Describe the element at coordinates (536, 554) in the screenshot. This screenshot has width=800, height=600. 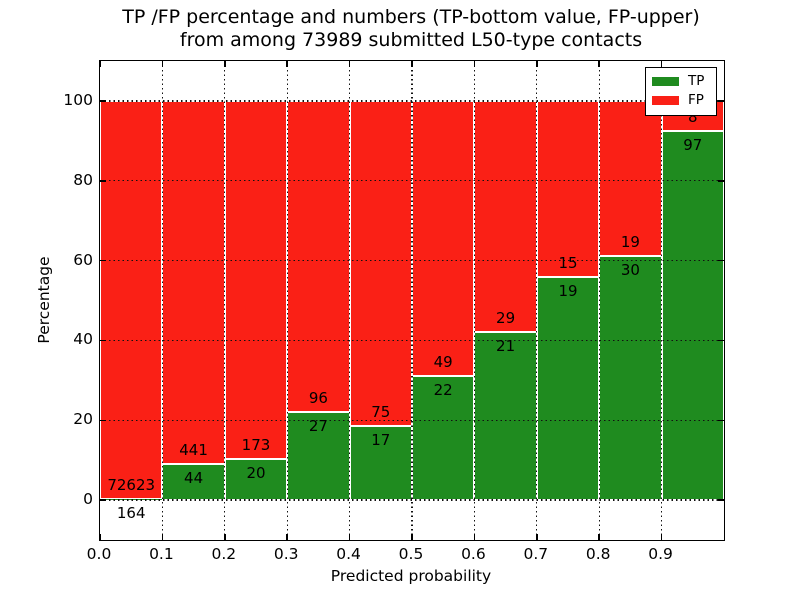
I see `x-tick-label-0.7: 0.7` at that location.